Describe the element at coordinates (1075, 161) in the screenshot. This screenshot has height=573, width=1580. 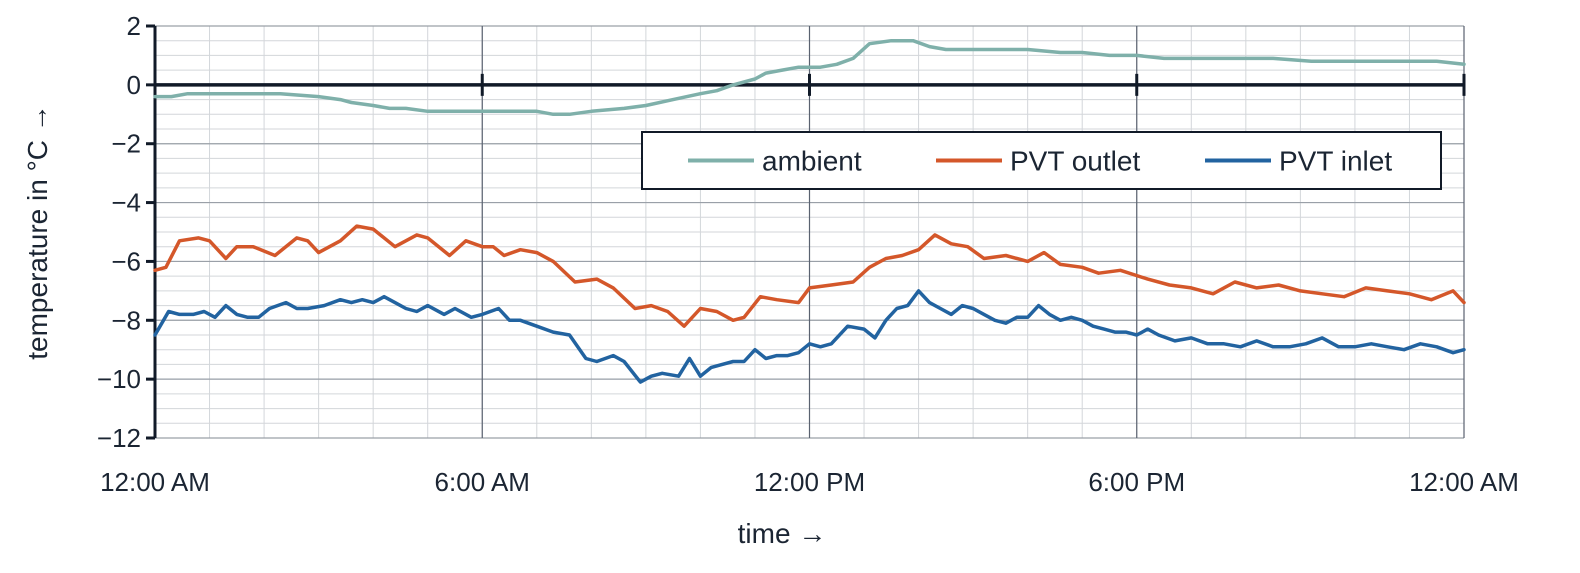
I see `legend-label-pvt-outlet: PVT outlet` at that location.